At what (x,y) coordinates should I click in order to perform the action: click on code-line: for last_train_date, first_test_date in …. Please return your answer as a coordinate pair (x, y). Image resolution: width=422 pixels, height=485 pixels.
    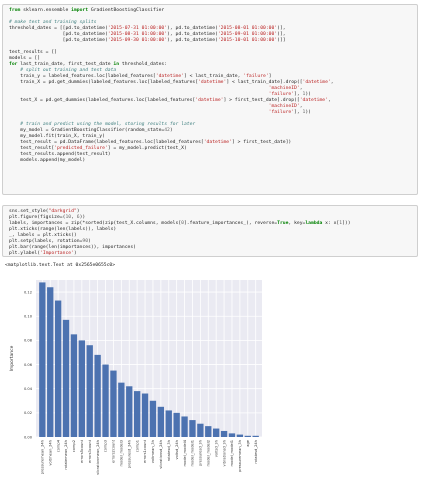
    Looking at the image, I should click on (88, 65).